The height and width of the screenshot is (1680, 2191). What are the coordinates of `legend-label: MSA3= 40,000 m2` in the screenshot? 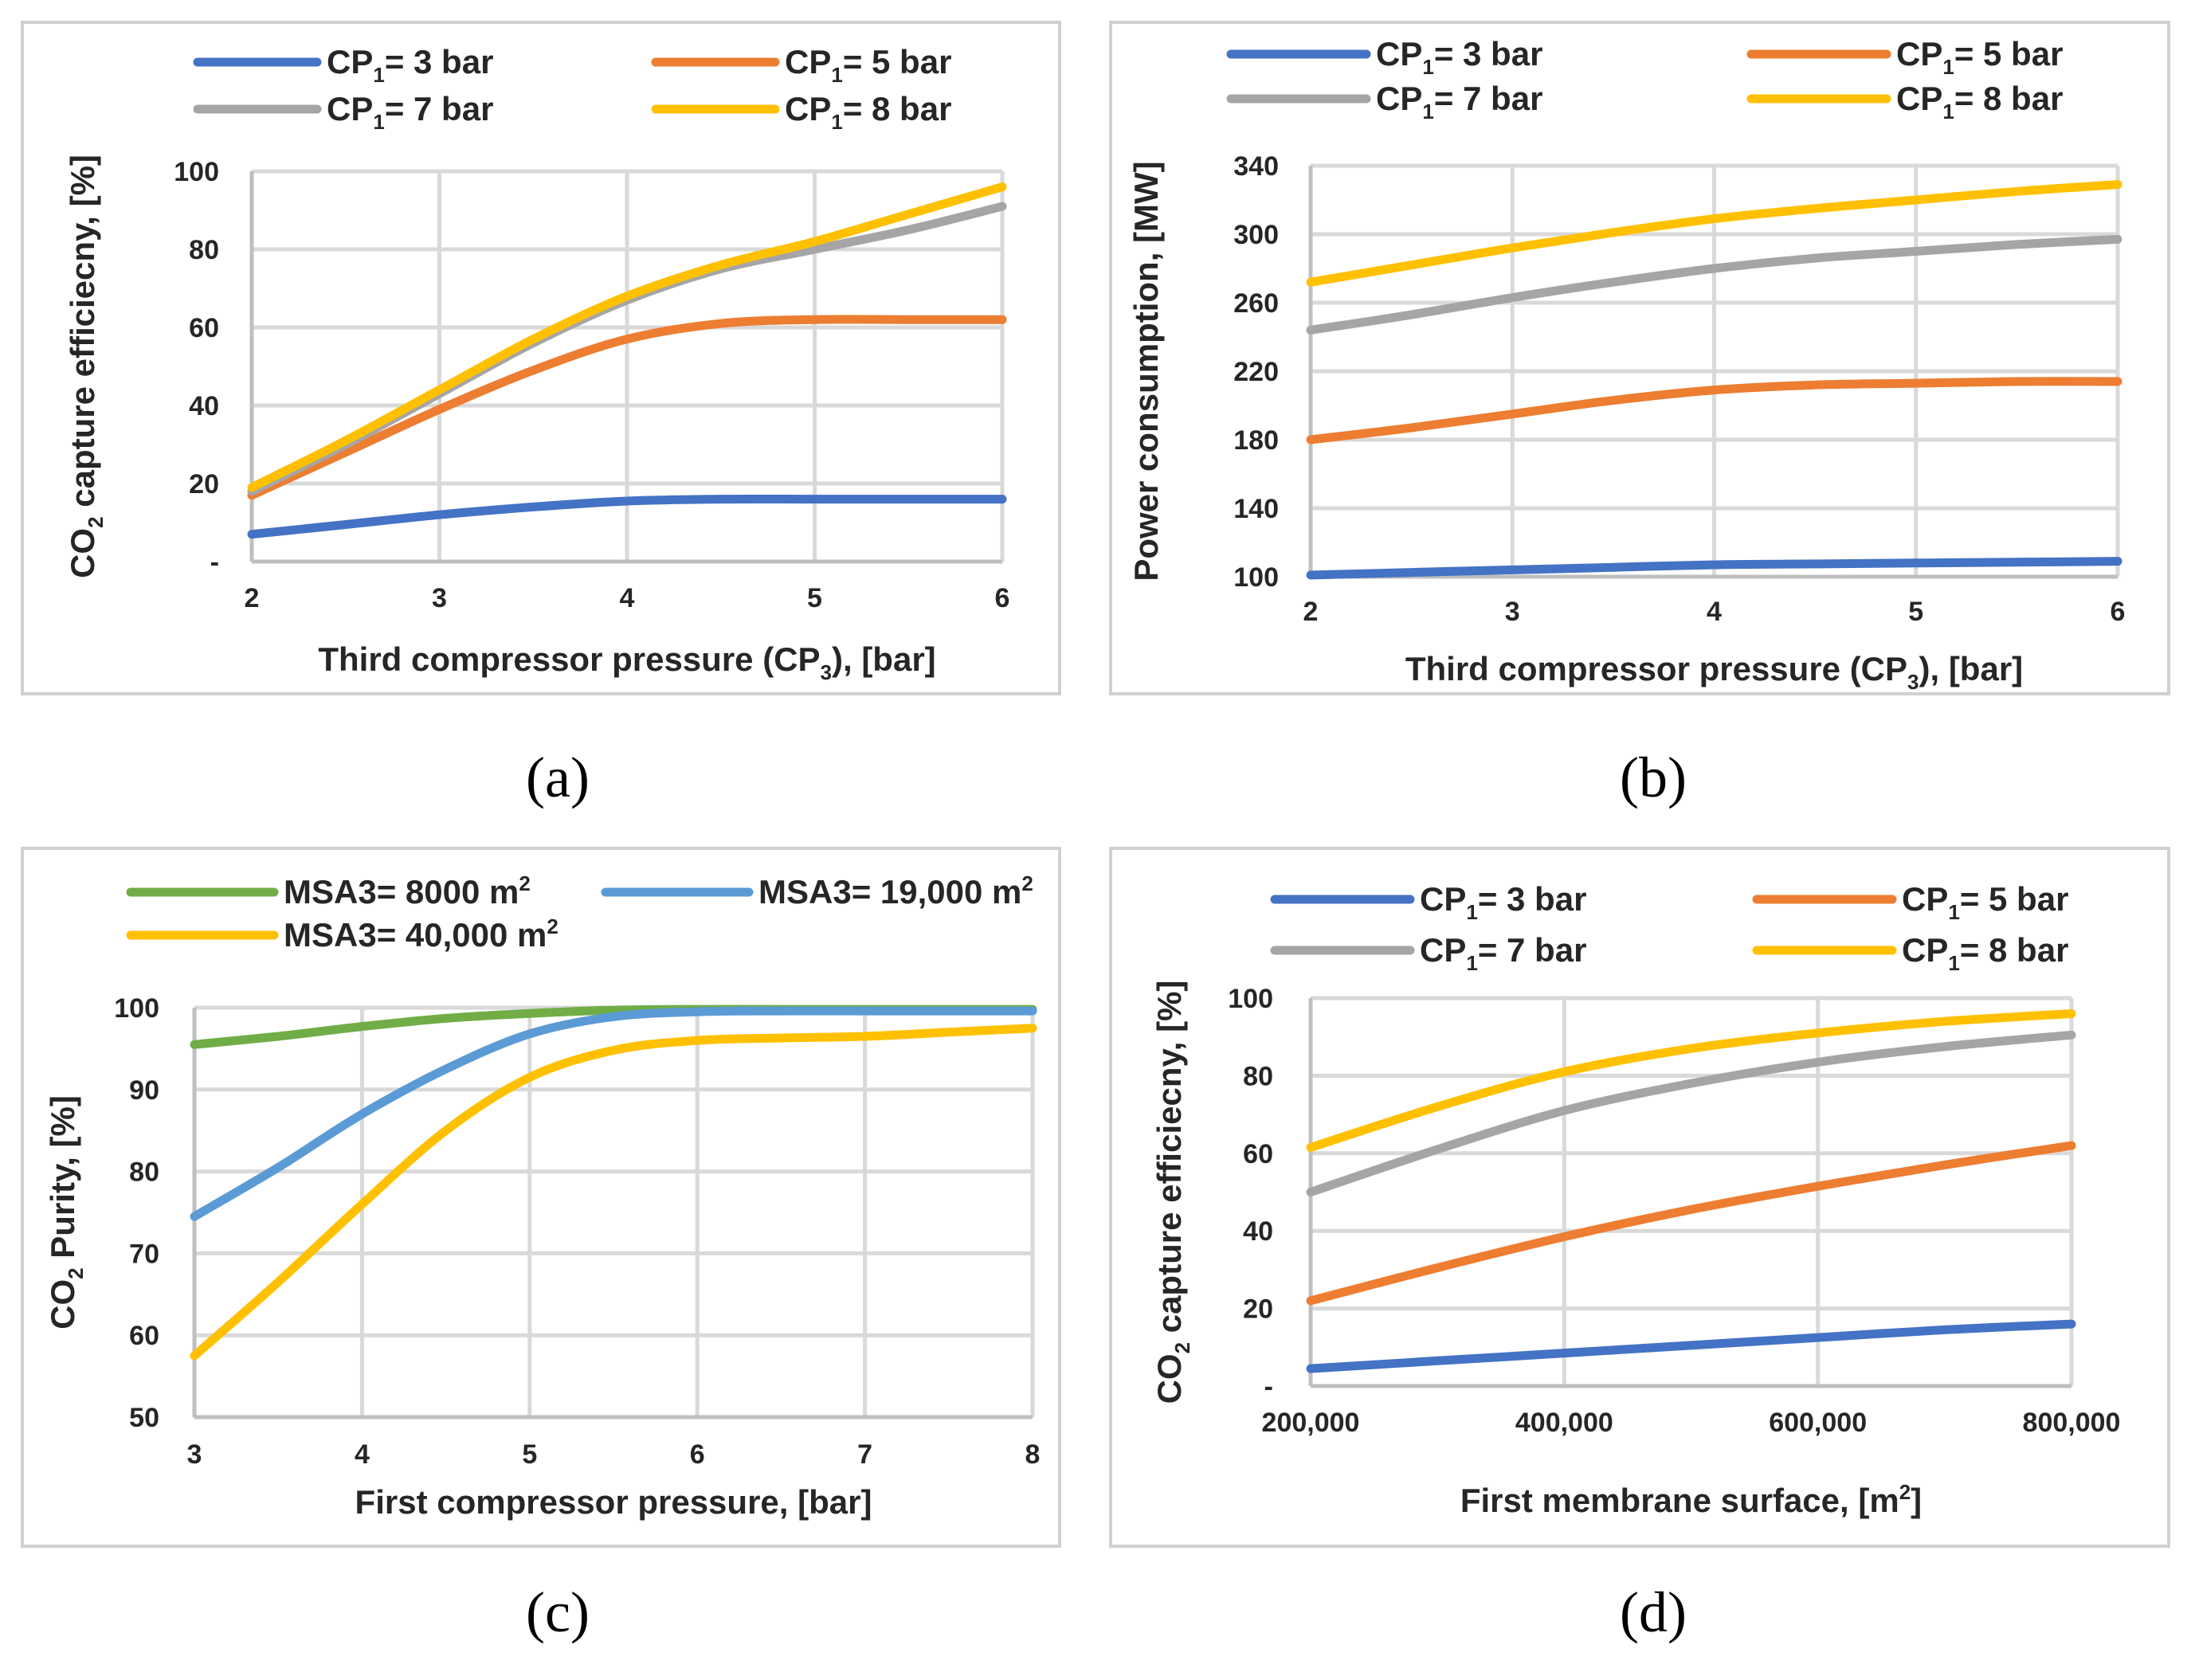 It's located at (421, 934).